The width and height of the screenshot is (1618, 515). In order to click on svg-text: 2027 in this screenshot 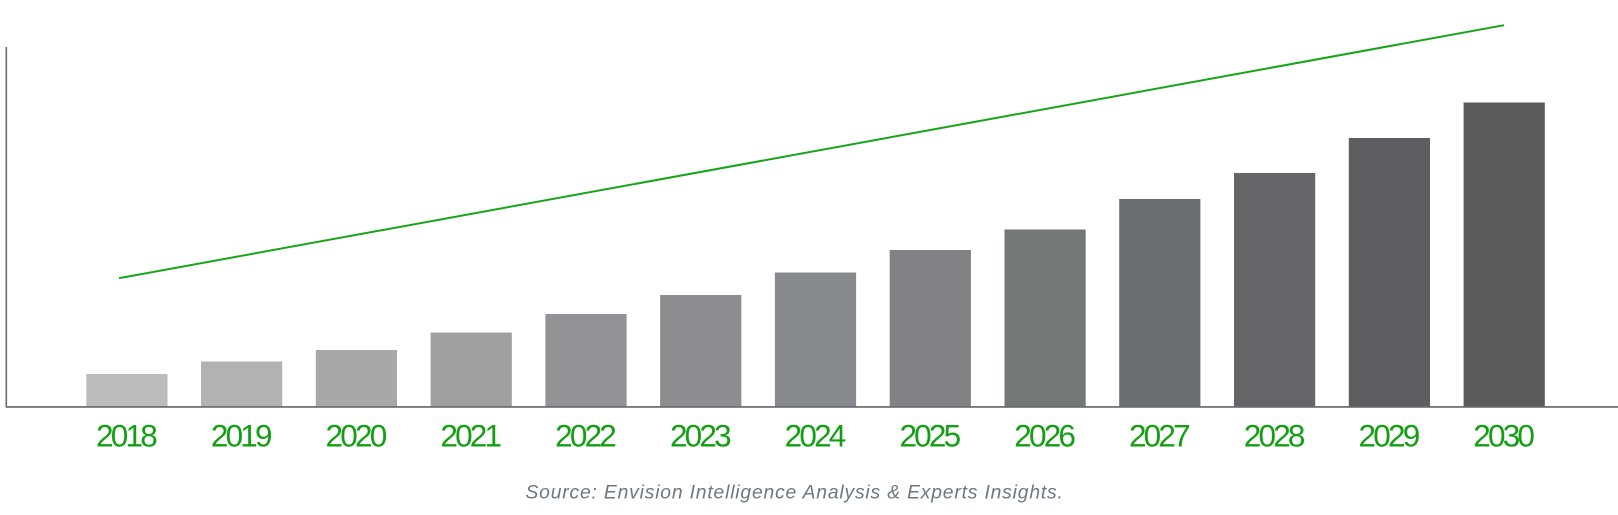, I will do `click(1159, 436)`.